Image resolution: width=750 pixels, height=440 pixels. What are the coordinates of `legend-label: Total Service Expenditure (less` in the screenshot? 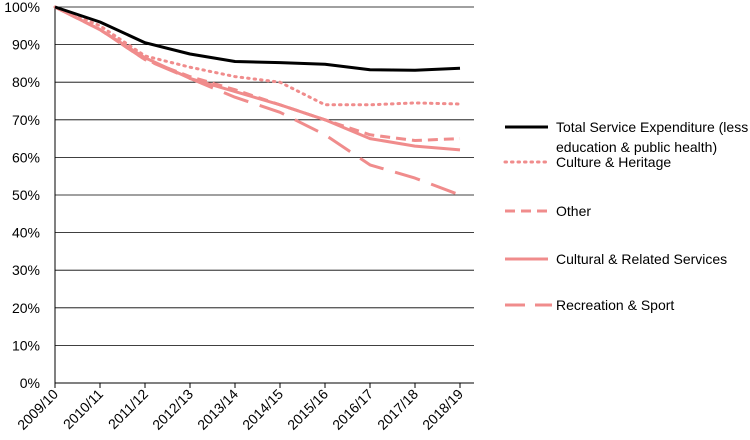 It's located at (652, 127).